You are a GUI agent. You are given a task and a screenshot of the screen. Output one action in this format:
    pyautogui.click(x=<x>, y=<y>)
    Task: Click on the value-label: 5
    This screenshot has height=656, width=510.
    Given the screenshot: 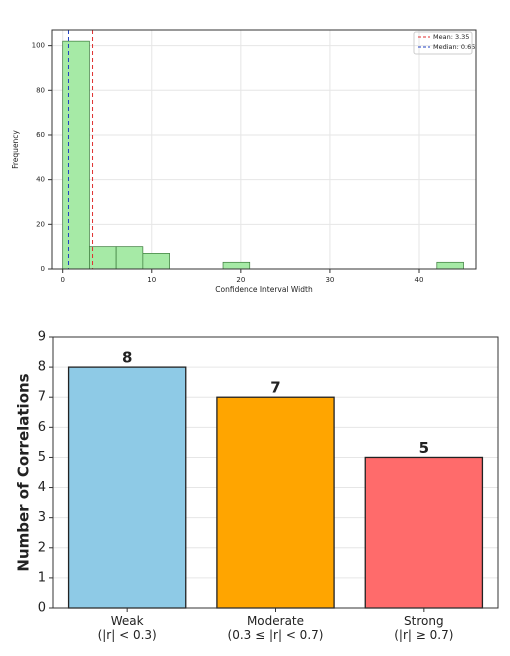 What is the action you would take?
    pyautogui.click(x=424, y=448)
    